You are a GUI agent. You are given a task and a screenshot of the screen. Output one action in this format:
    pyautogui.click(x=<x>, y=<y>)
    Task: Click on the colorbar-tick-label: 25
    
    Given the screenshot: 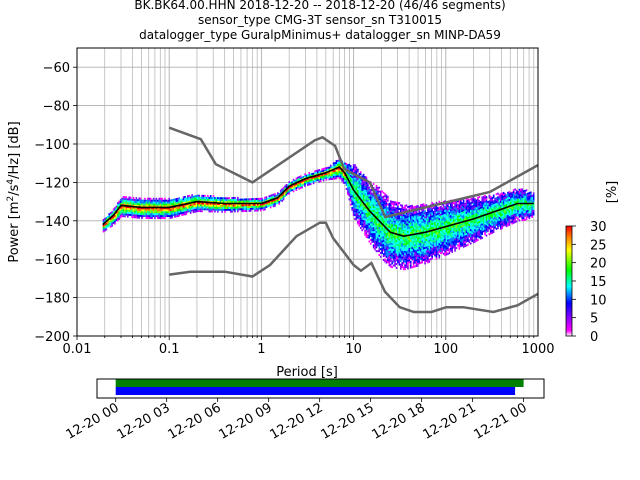 What is the action you would take?
    pyautogui.click(x=598, y=245)
    